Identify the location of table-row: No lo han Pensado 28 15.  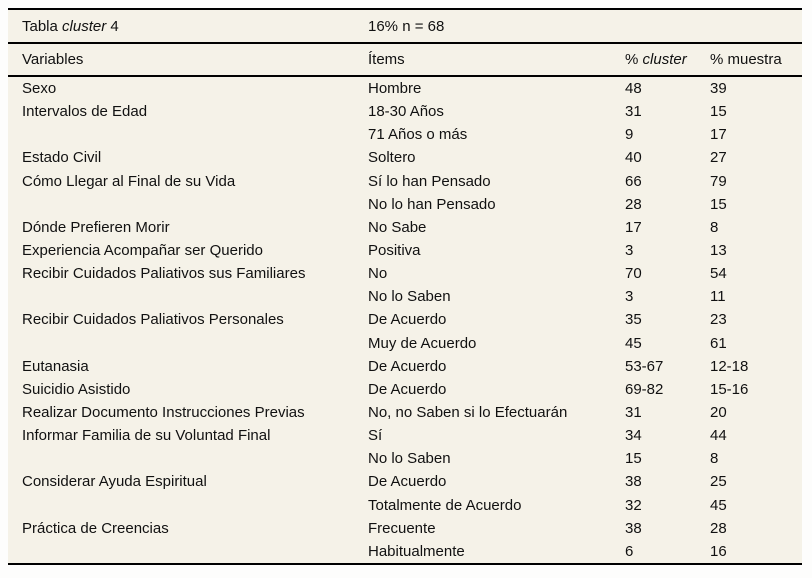
(405, 204).